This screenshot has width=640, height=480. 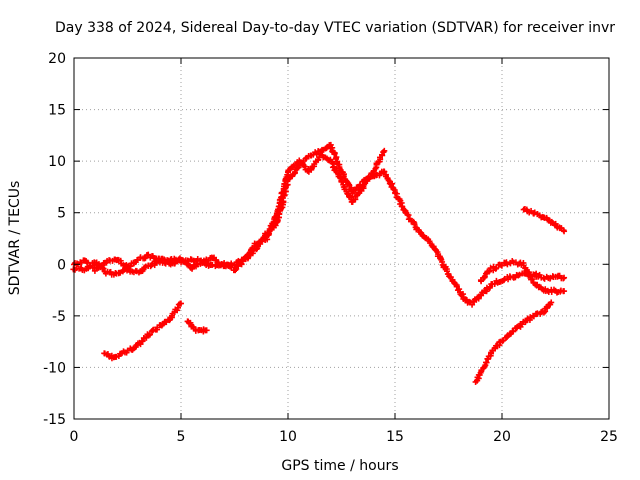 I want to click on series-track-lower-short, so click(x=197, y=326).